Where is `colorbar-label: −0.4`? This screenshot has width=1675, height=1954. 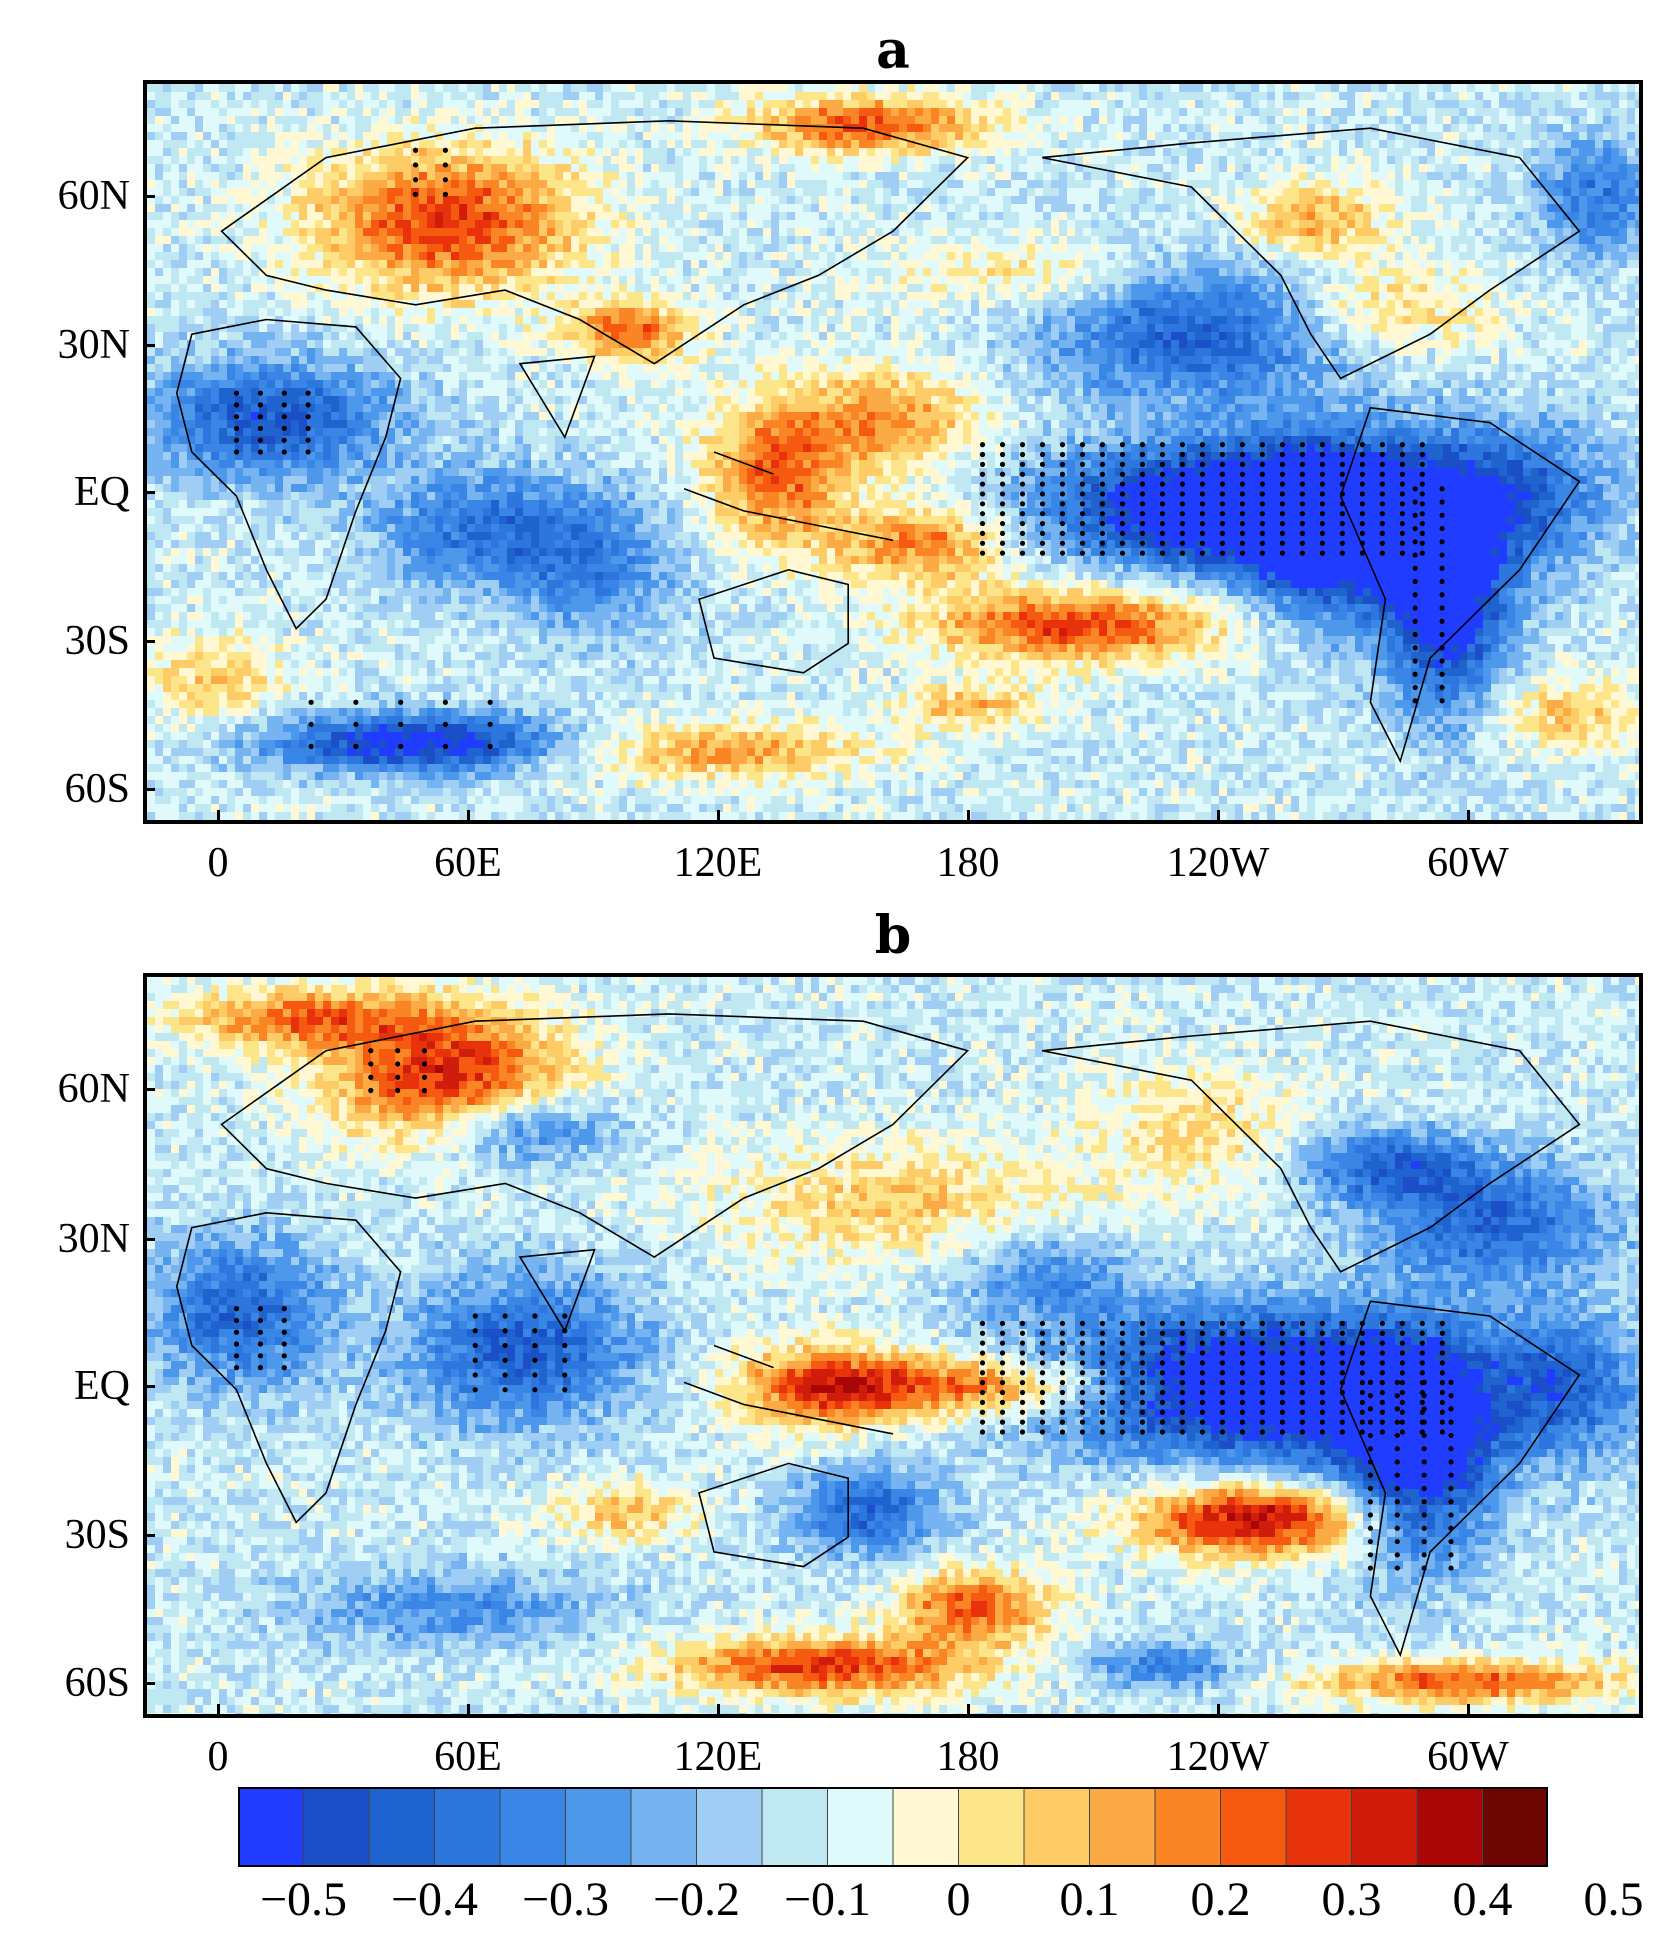
colorbar-label: −0.4 is located at coordinates (435, 1900).